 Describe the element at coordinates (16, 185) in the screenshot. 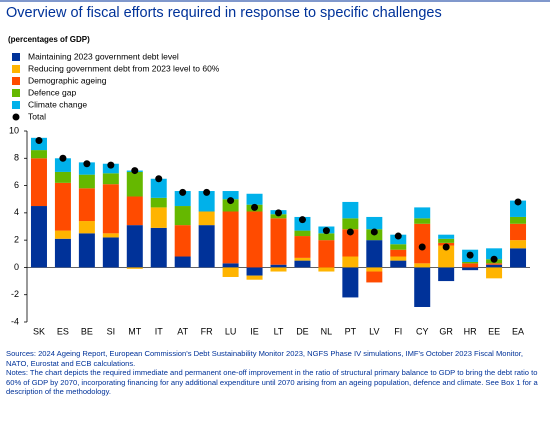

I see `y-tick-label: 6` at that location.